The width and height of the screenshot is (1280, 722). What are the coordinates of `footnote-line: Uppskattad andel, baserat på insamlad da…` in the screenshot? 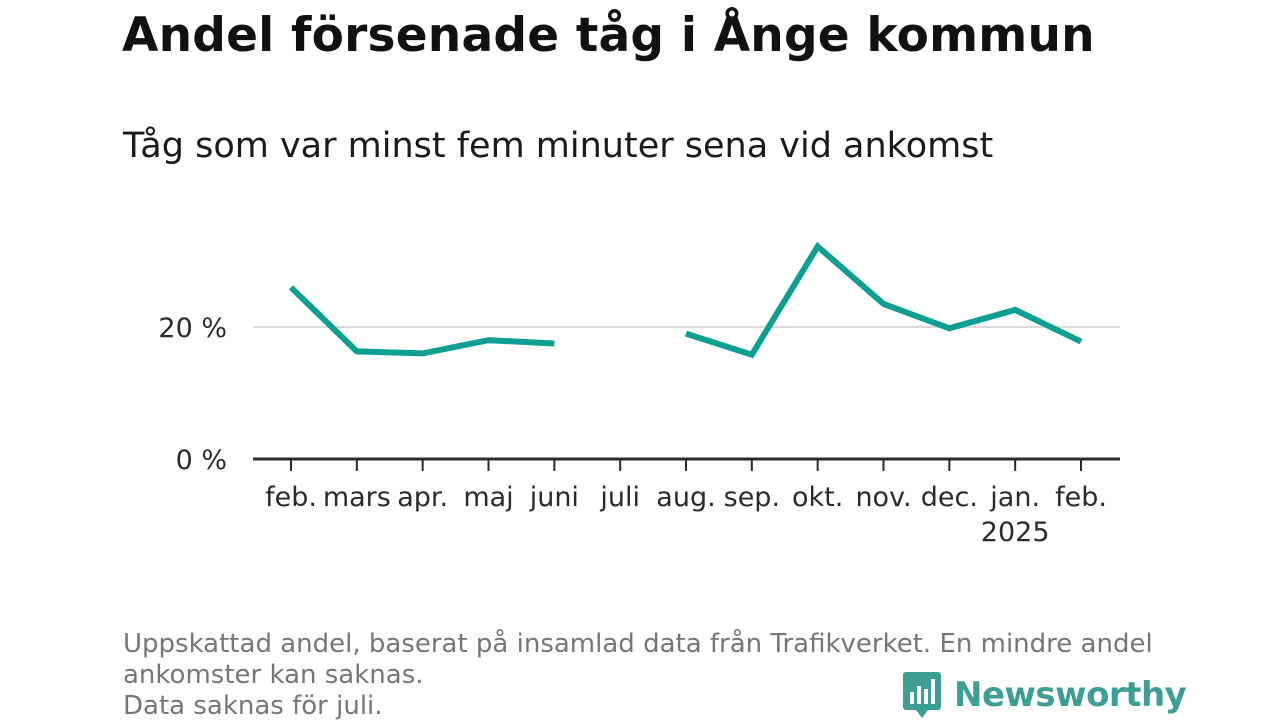 It's located at (638, 644).